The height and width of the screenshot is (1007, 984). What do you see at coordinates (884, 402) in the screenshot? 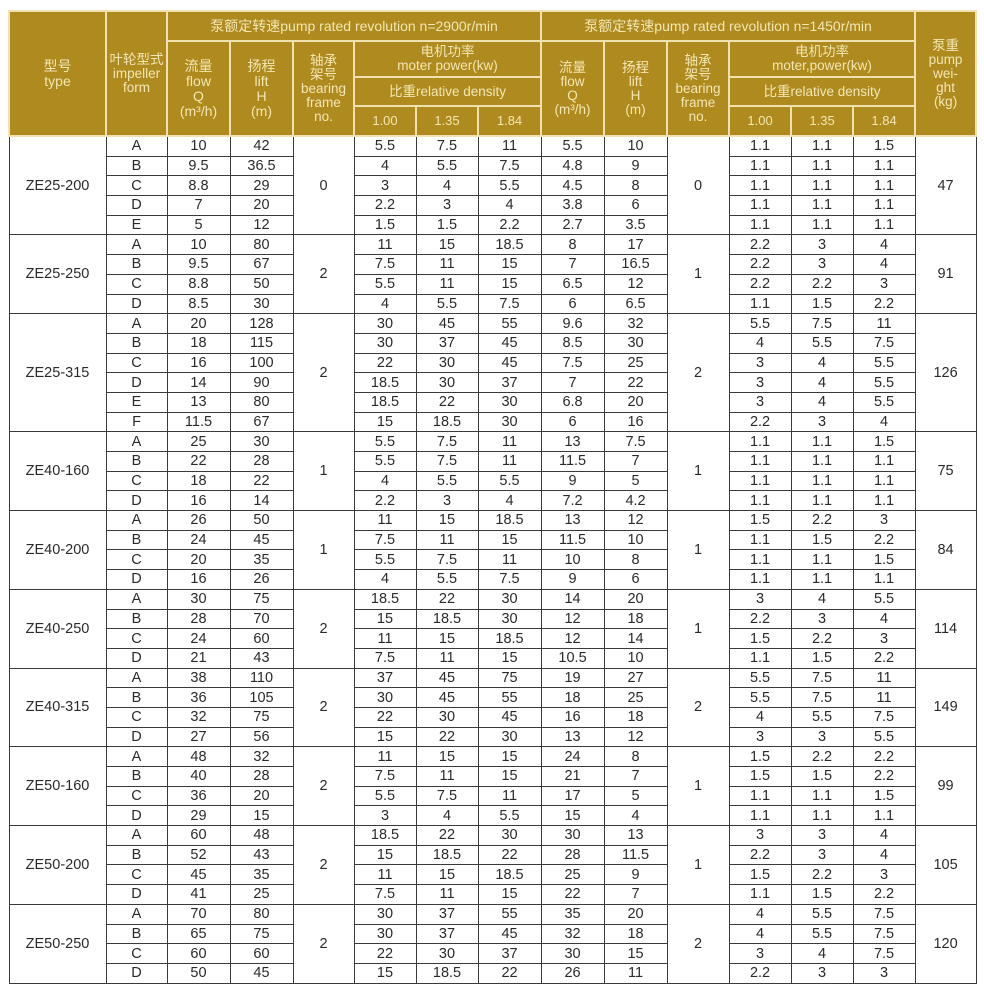
I see `power-184-1450: 5.5` at bounding box center [884, 402].